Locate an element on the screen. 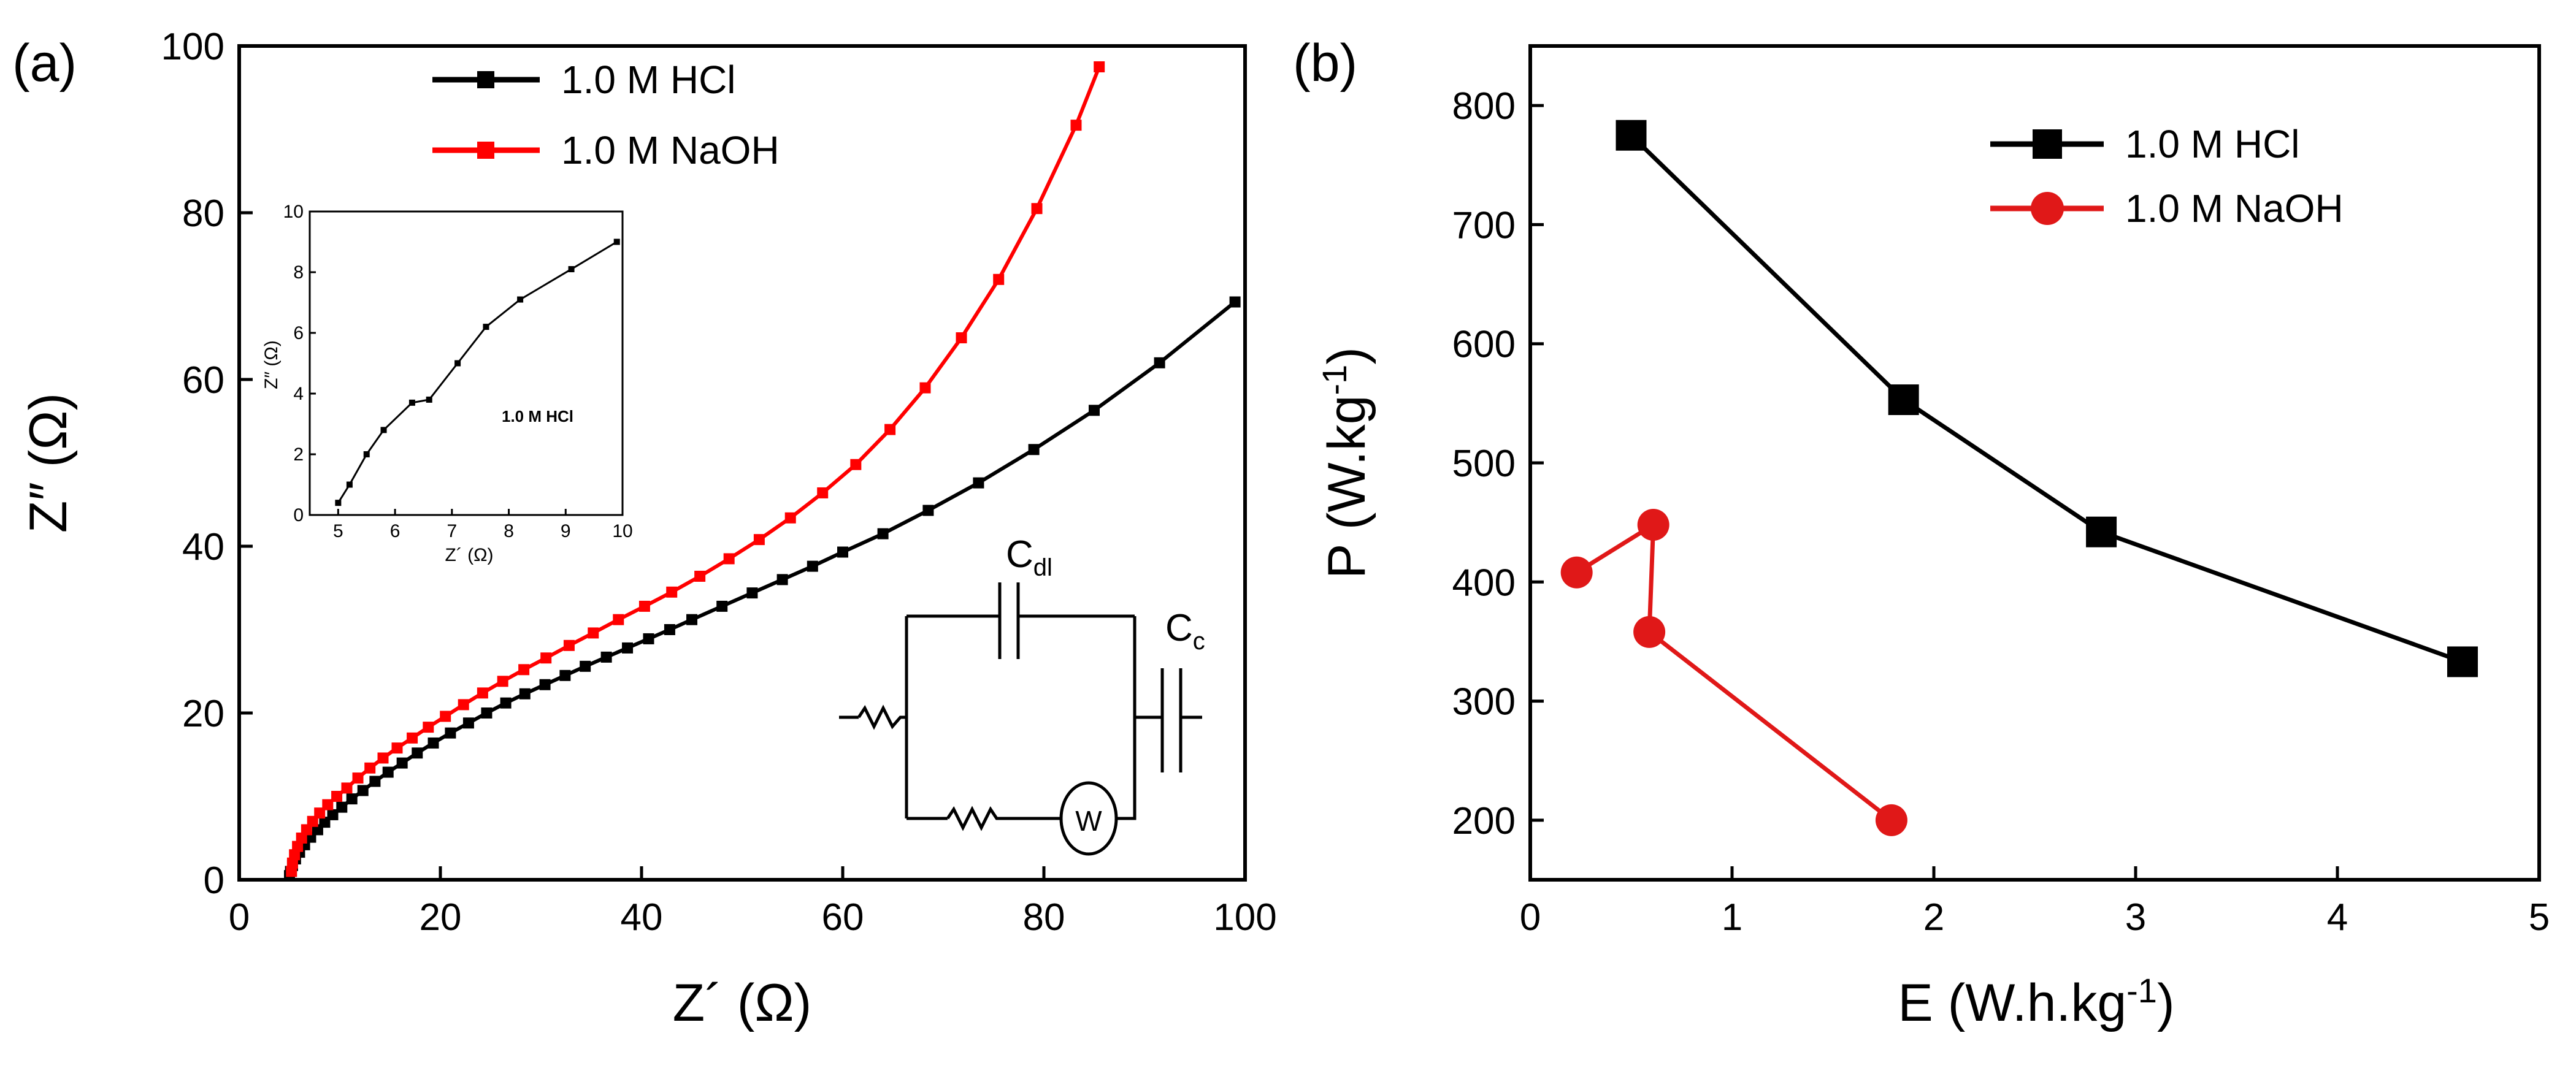 This screenshot has width=2576, height=1079. panel-a-y-axis-title: Z″ (Ω) is located at coordinates (48, 463).